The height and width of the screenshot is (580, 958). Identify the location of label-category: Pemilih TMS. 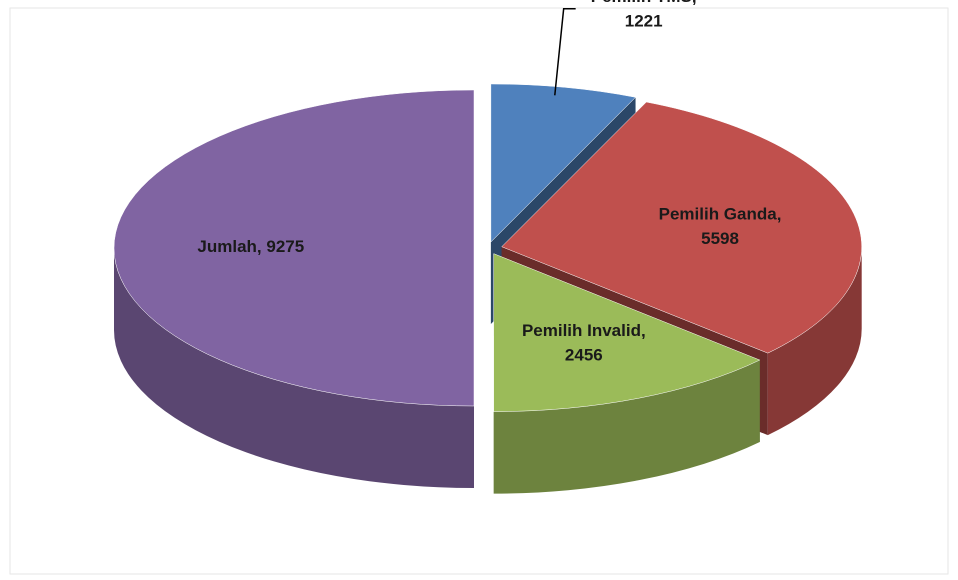
(641, 3).